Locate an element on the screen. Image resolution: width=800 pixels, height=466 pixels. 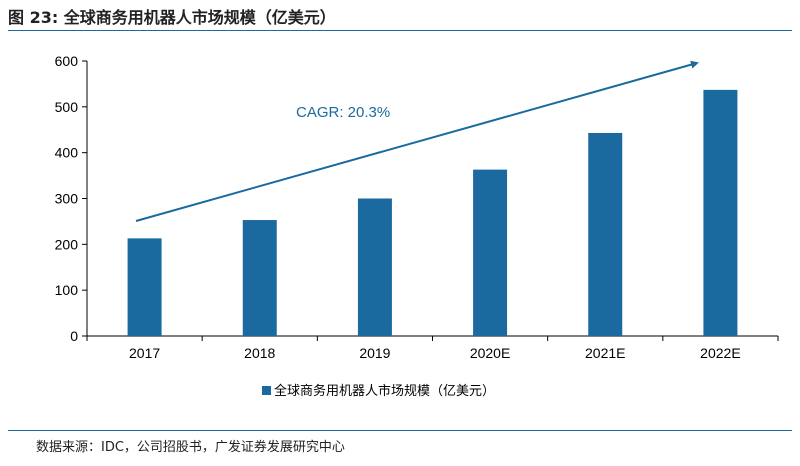
source-note: 数据来源：IDC，公司招股书，广发证券发展研究中心 is located at coordinates (190, 447).